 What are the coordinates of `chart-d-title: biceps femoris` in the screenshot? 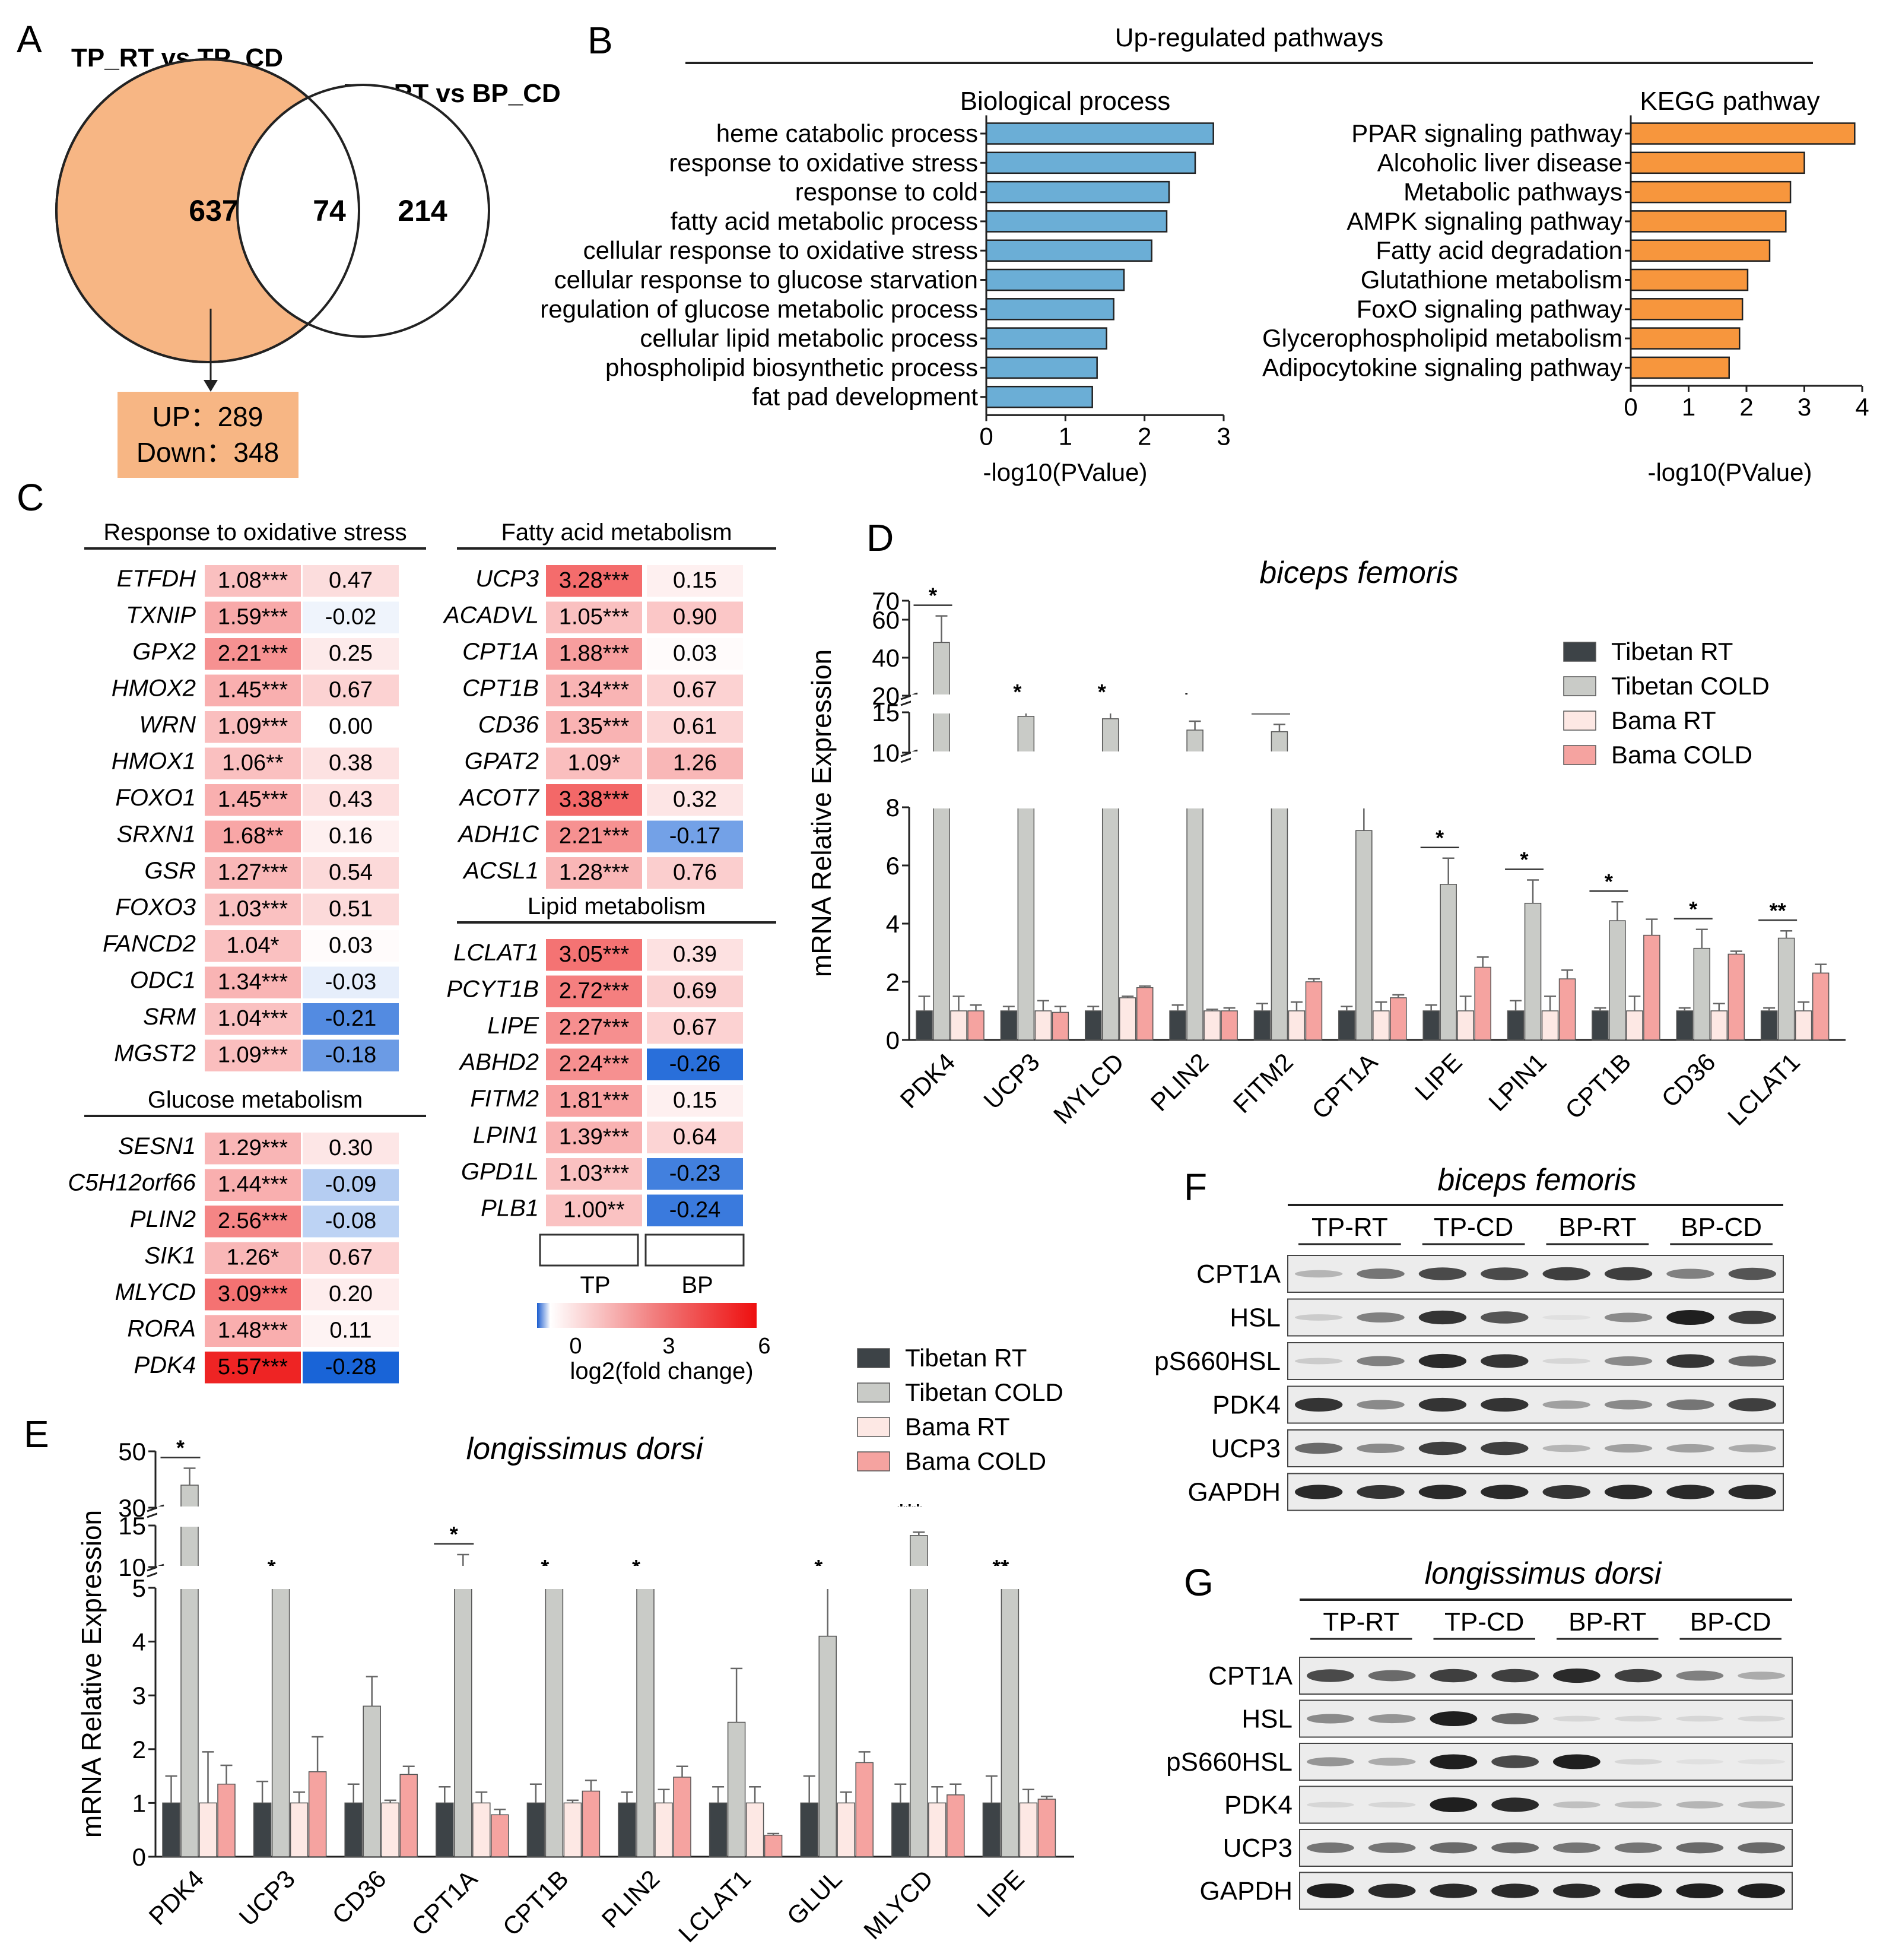 It's located at (1358, 573).